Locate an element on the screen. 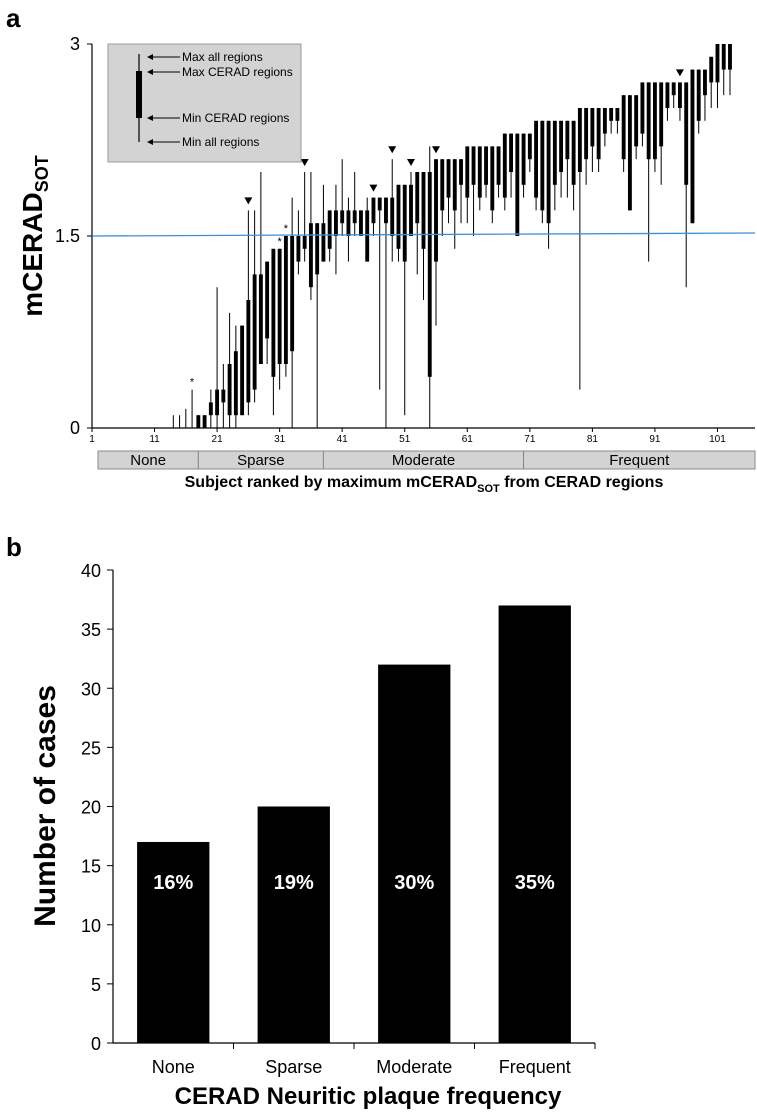 The height and width of the screenshot is (1118, 757). b-bar-moderate is located at coordinates (414, 853).